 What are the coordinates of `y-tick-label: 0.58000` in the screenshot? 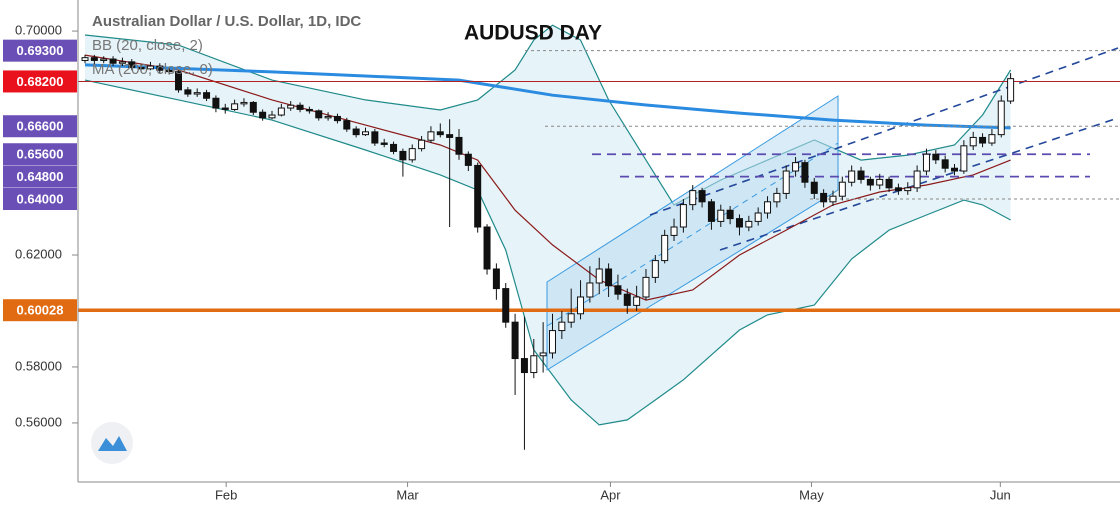 It's located at (38, 365).